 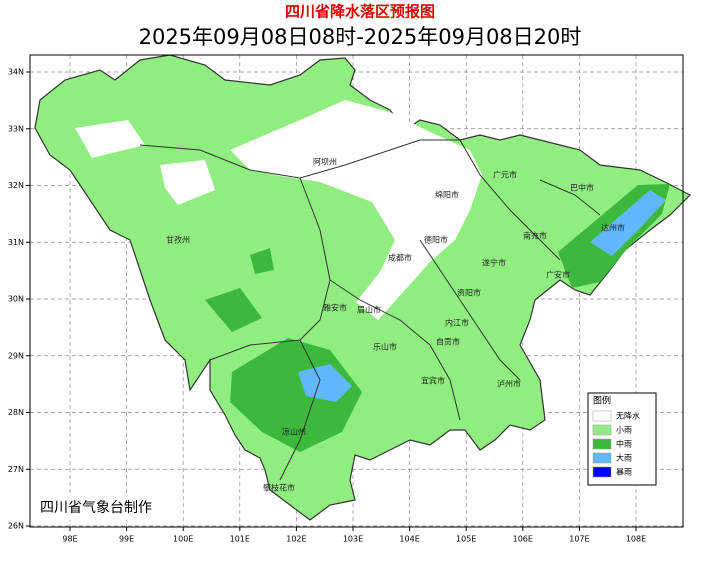 What do you see at coordinates (335, 308) in the screenshot?
I see `city-label: 雅安市` at bounding box center [335, 308].